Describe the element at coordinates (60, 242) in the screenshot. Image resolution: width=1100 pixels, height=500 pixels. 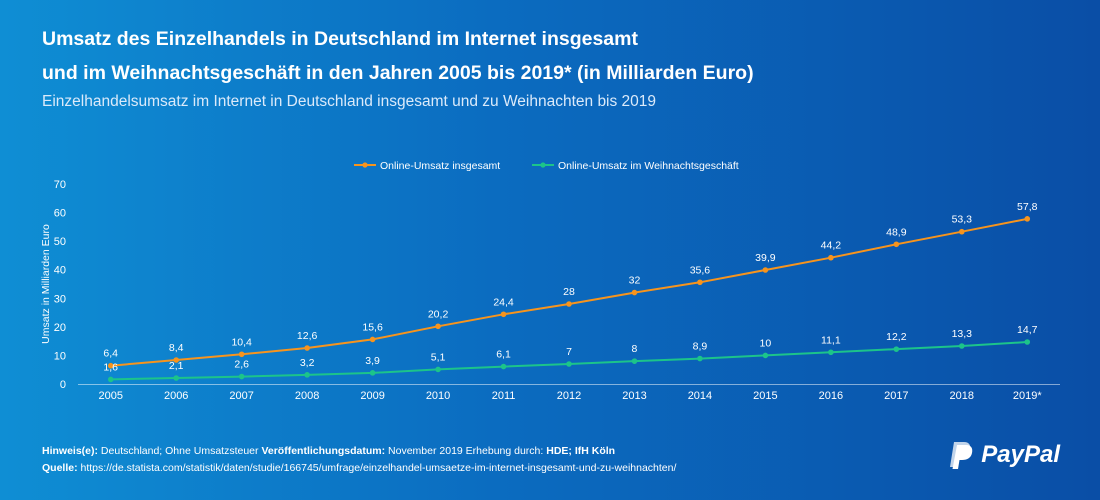
I see `y-tick-label: 50` at that location.